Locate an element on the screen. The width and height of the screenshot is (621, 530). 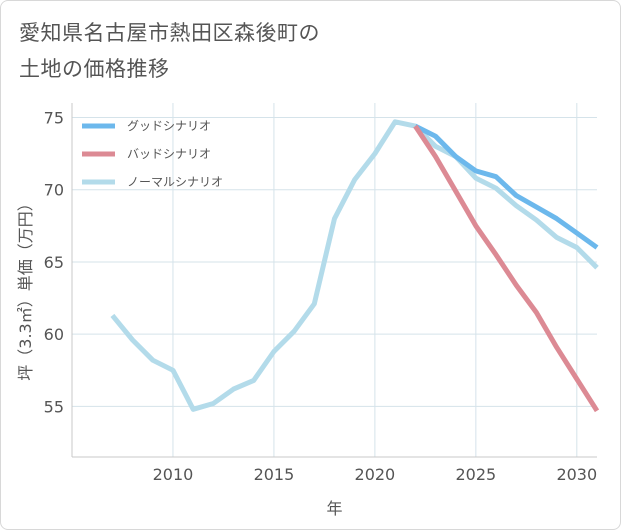
x-tick-label: 2015 is located at coordinates (274, 474).